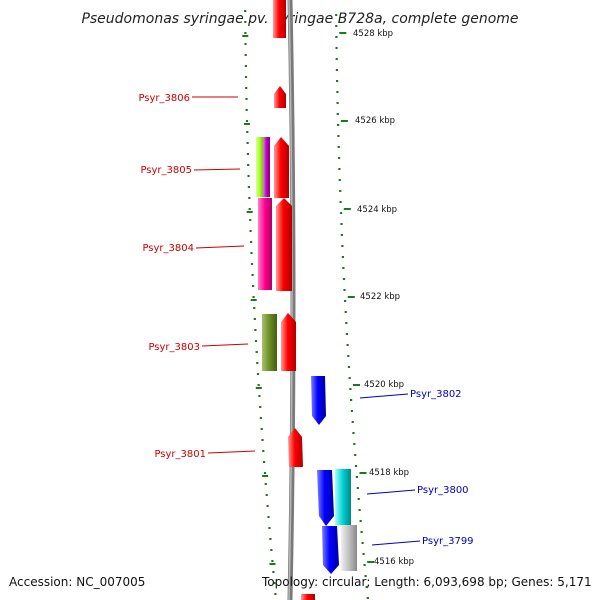 The image size is (600, 600). I want to click on gene-label-psyr-3806: Psyr_3806, so click(164, 98).